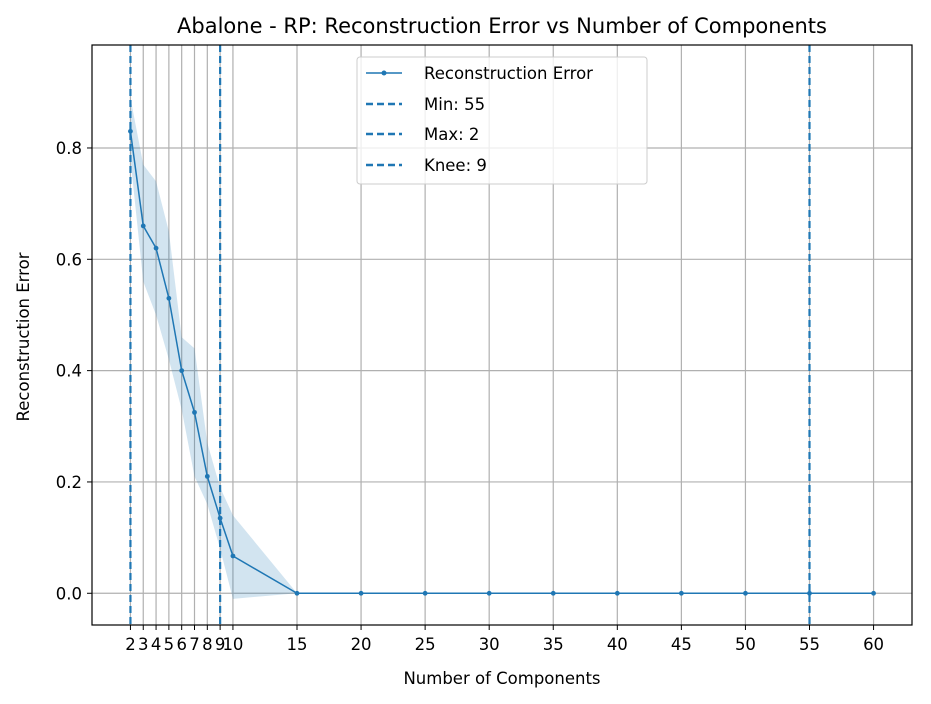  I want to click on legend-label-min: Min: 55, so click(454, 104).